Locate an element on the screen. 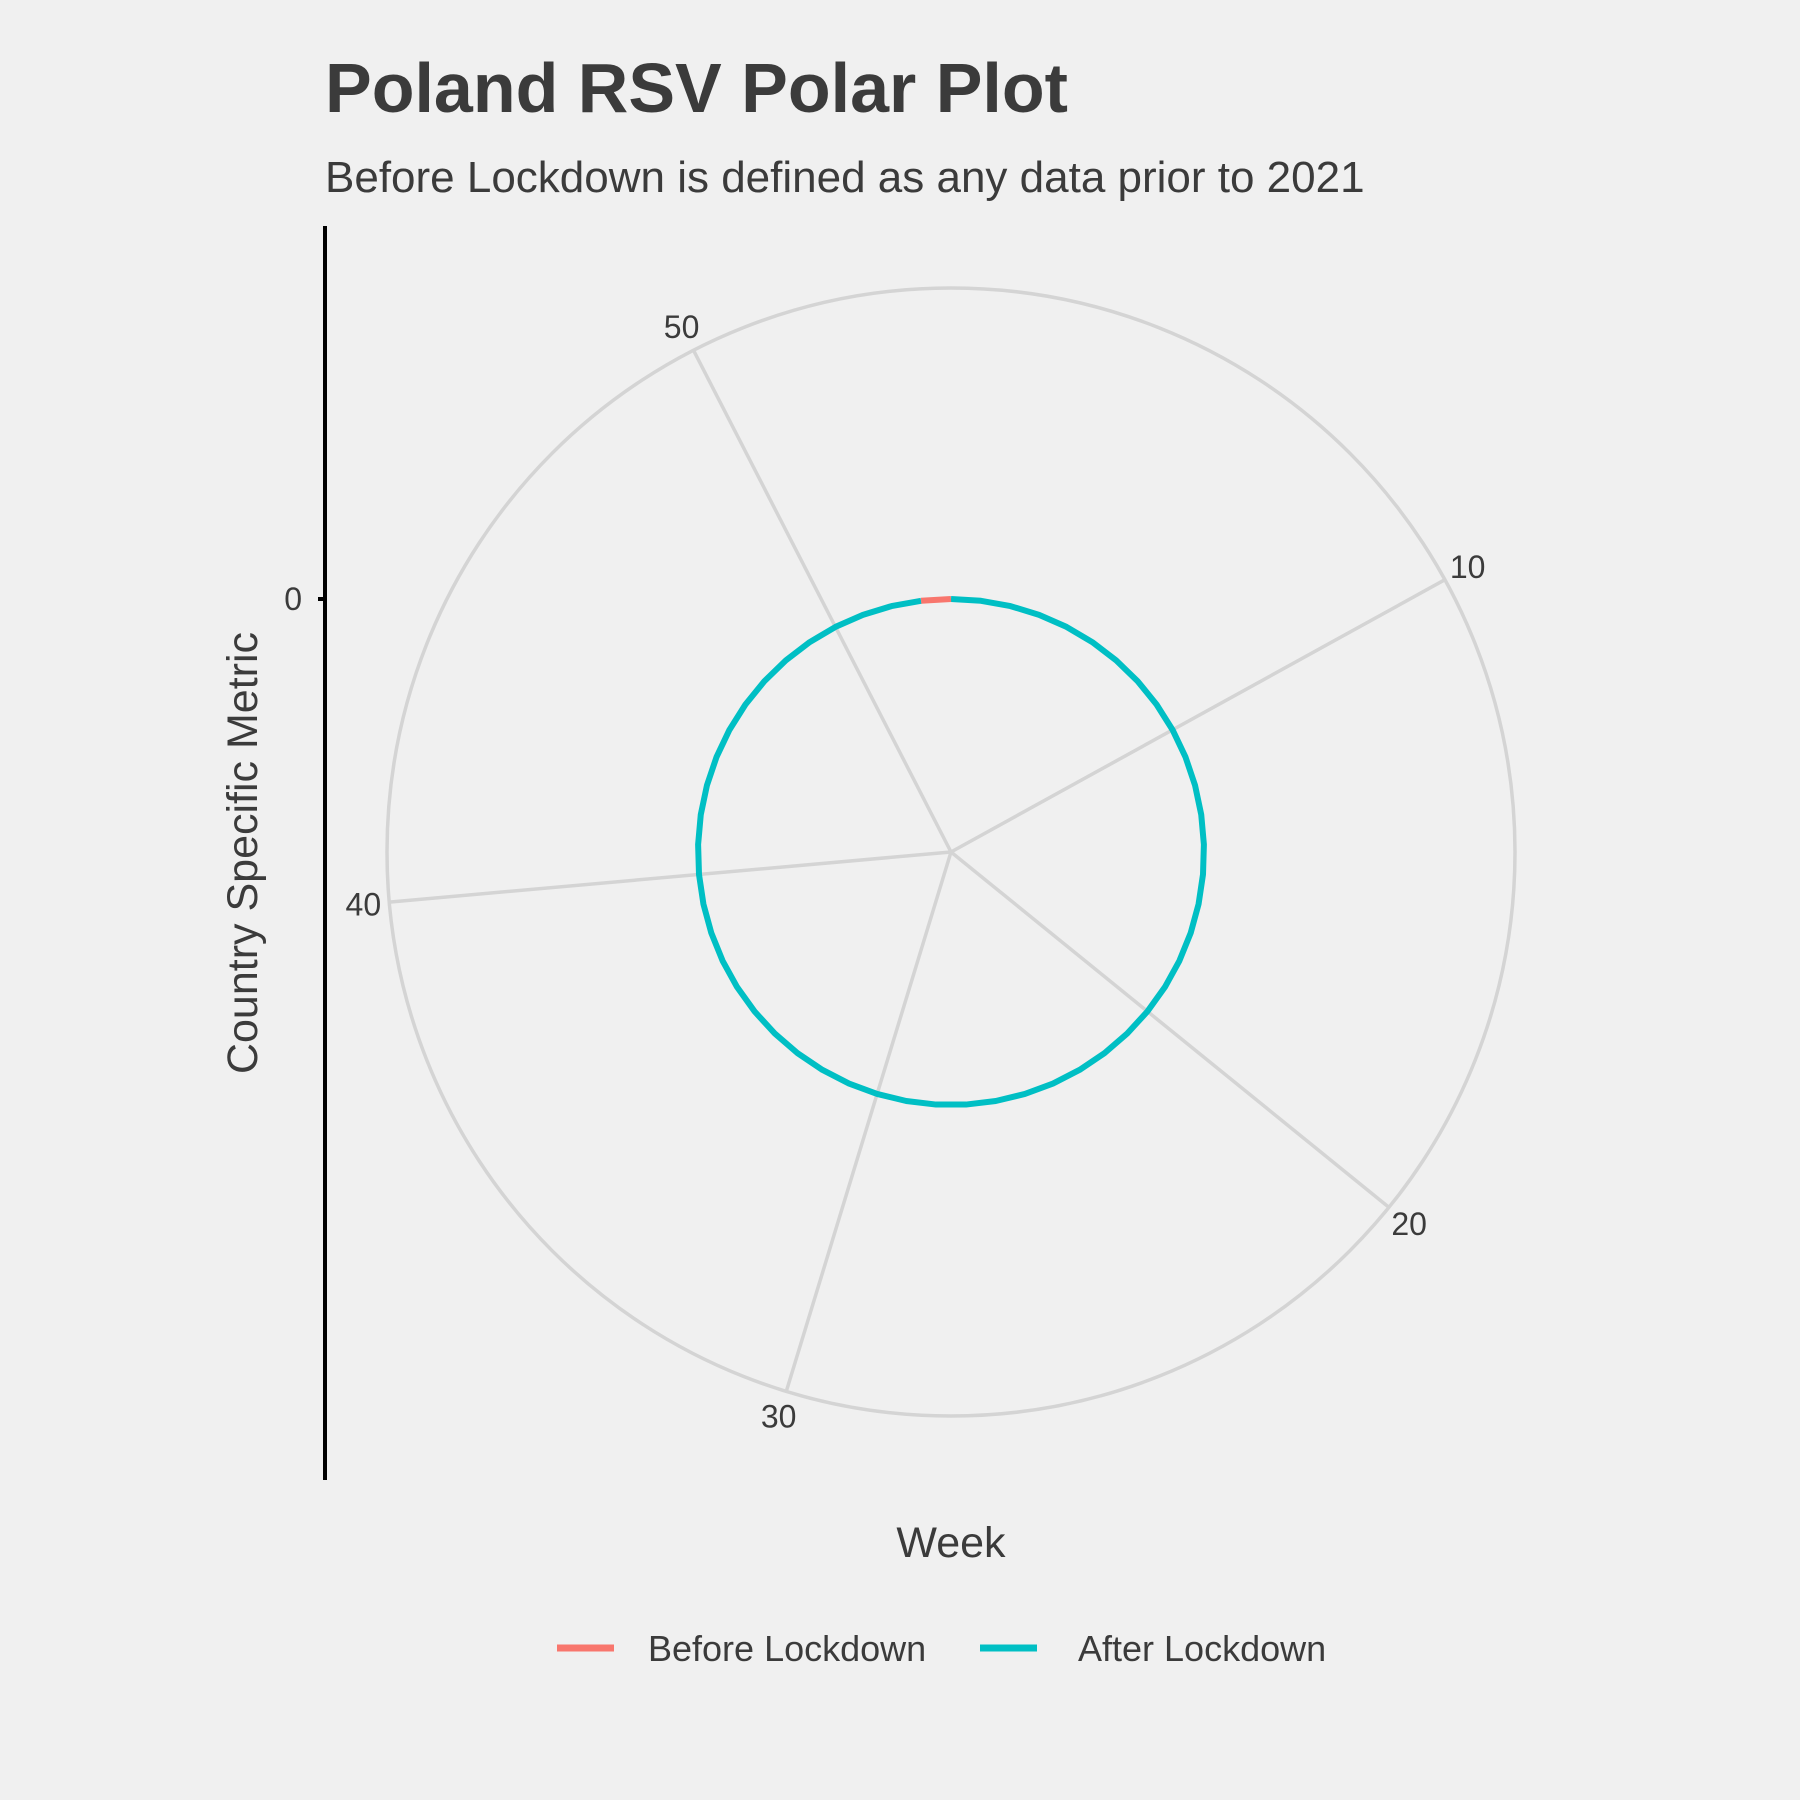  legend-label-after-lockdown: After Lockdown is located at coordinates (1202, 1648).